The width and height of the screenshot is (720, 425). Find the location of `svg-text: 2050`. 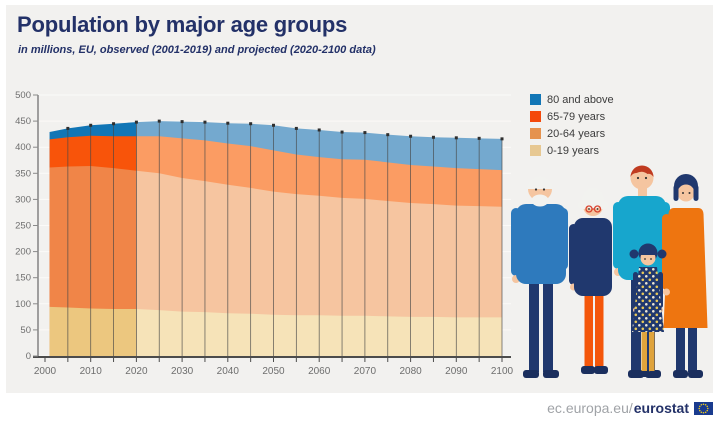

svg-text: 2050 is located at coordinates (273, 371).